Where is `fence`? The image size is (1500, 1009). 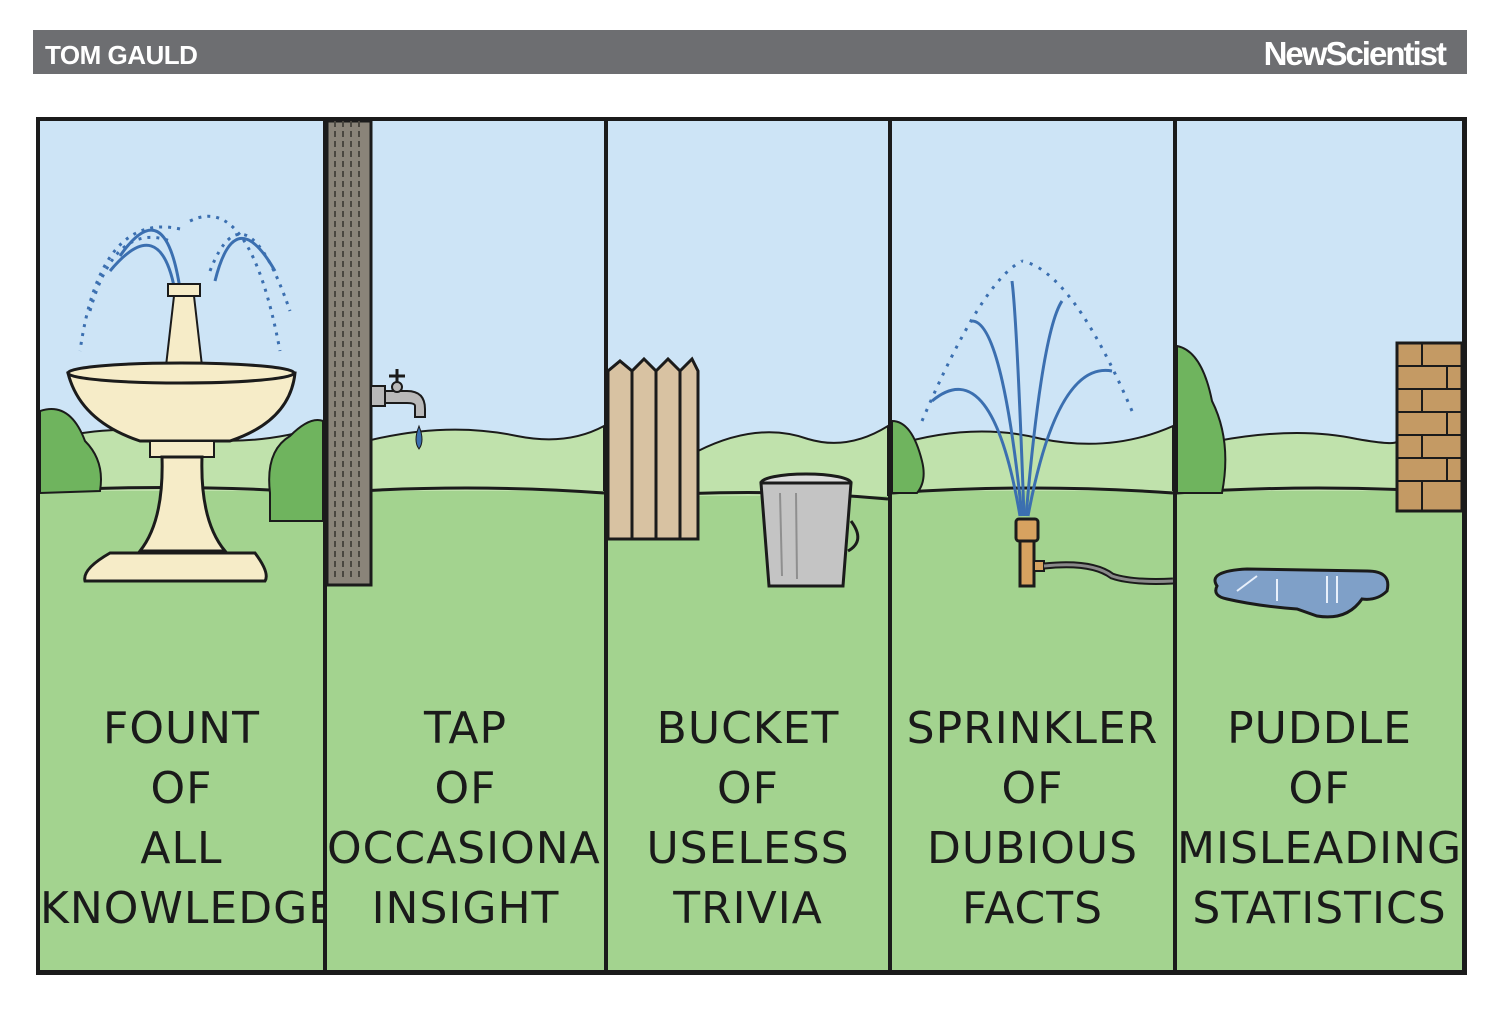
fence is located at coordinates (654, 448).